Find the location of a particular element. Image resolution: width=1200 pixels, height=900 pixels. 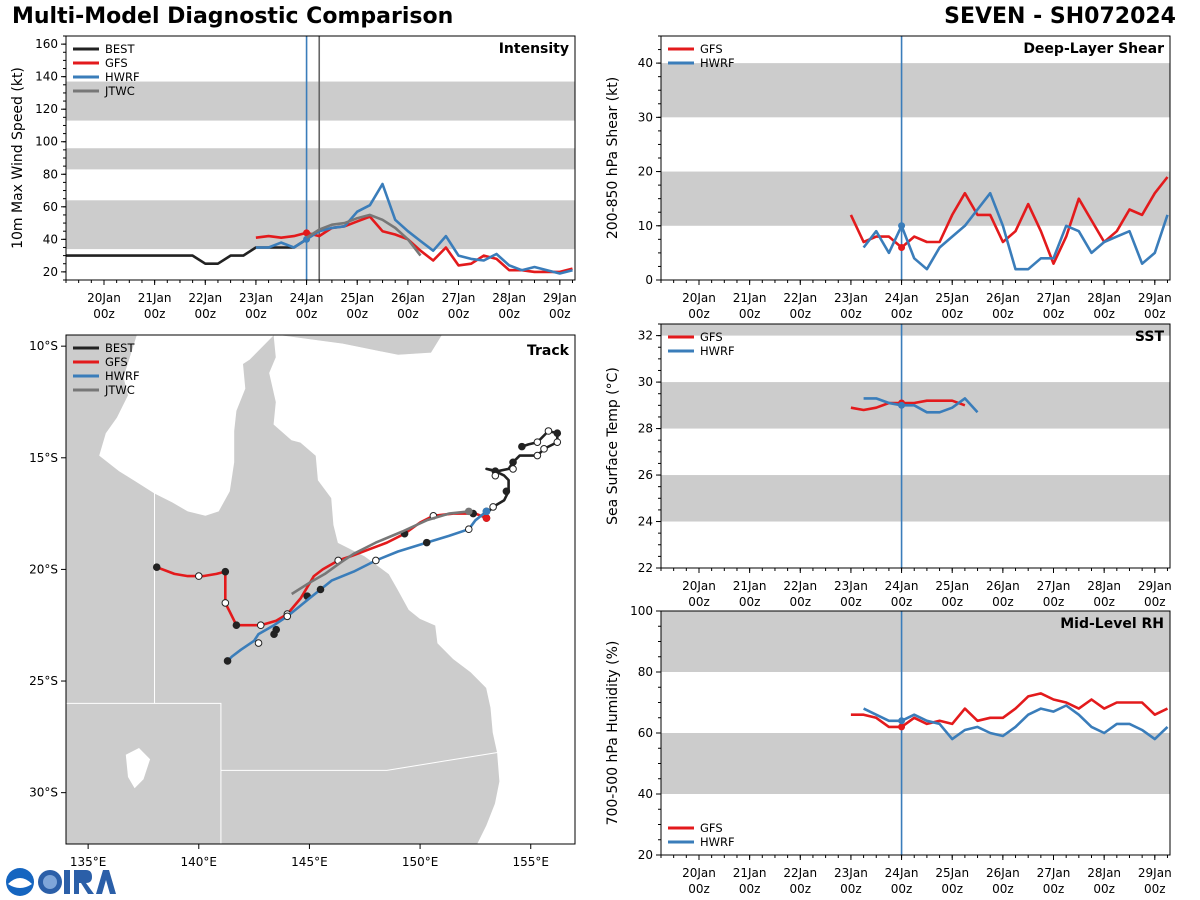

noaa-wave-icon is located at coordinates (20, 883).